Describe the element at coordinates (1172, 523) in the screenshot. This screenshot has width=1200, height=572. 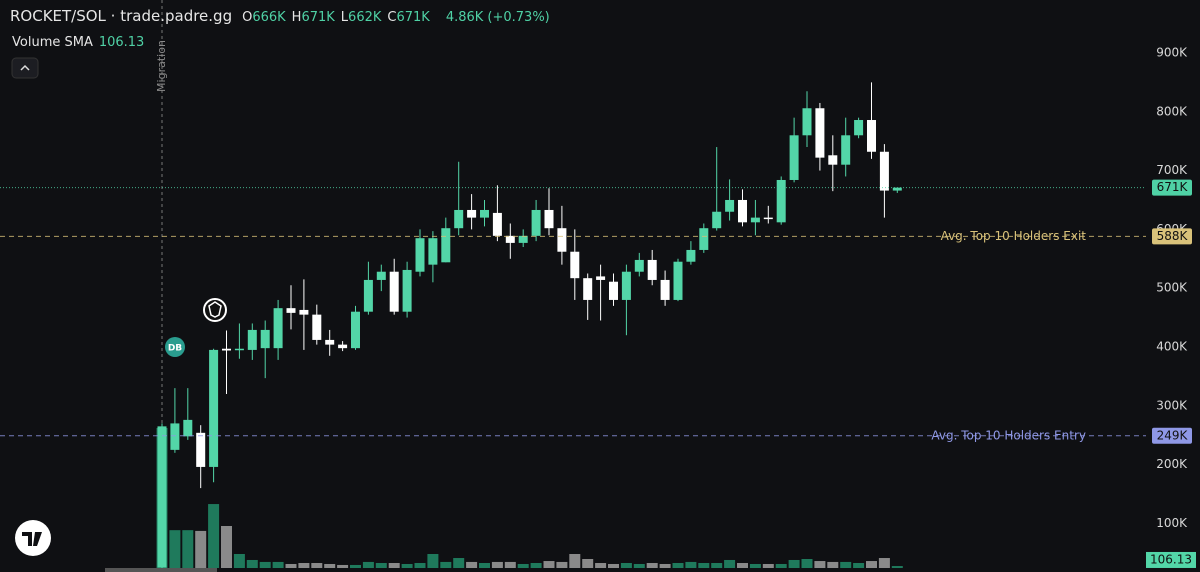
I see `y-tick-label: 100K` at that location.